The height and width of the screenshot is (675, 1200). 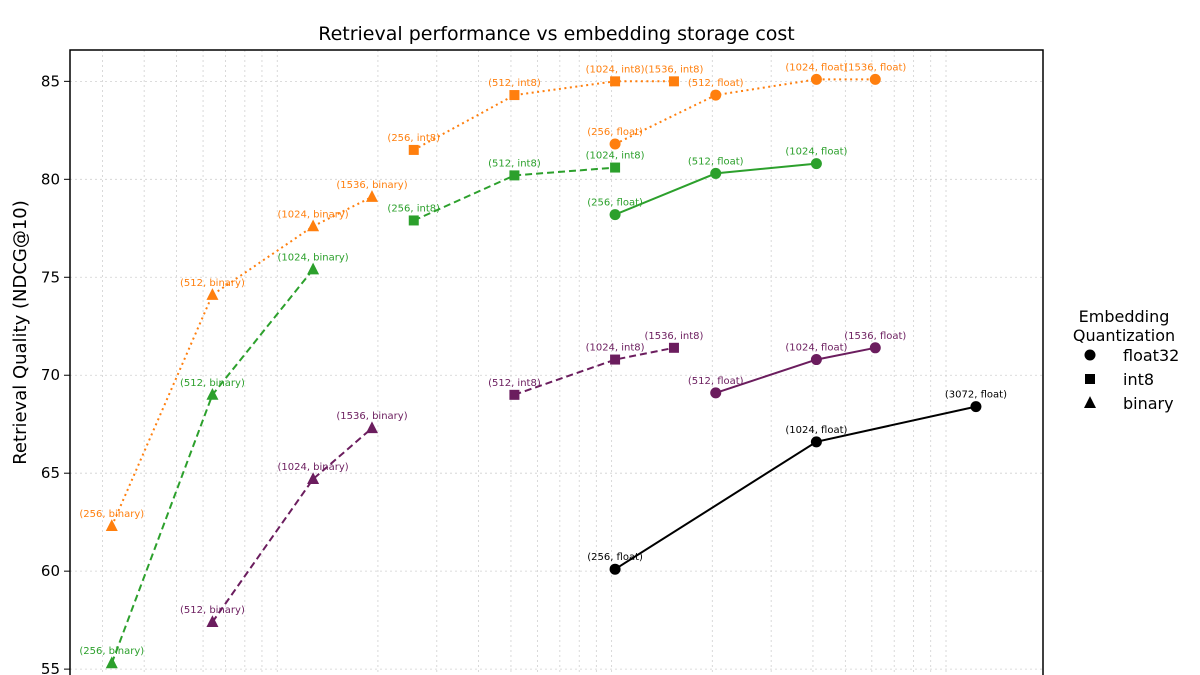 What do you see at coordinates (50, 571) in the screenshot?
I see `y-tick-label: 60` at bounding box center [50, 571].